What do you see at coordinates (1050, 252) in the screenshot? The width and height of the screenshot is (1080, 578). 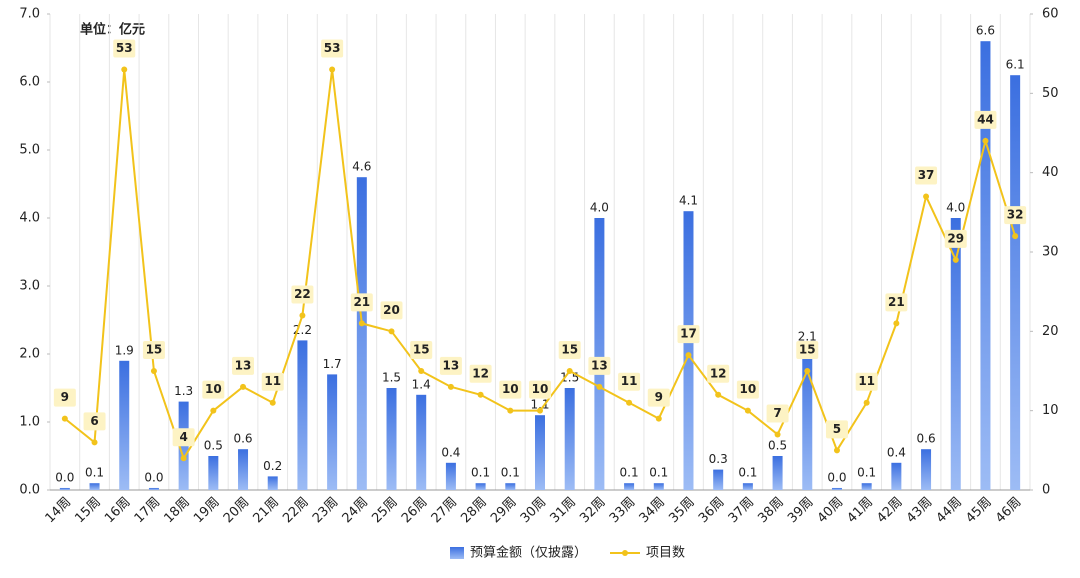 I see `y2-tick-label: 30` at bounding box center [1050, 252].